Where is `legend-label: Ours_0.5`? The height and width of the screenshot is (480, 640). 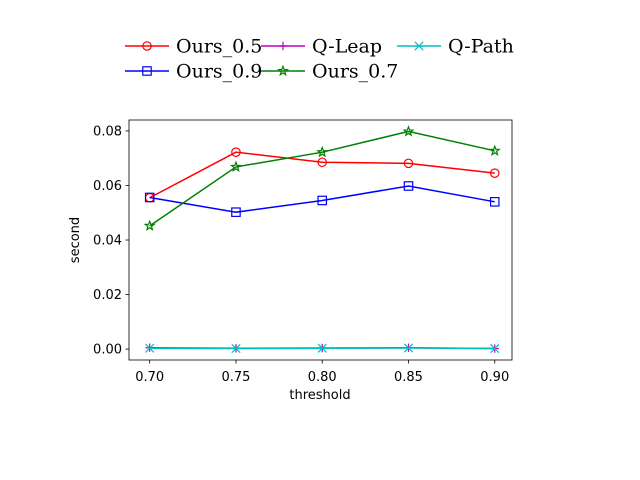
legend-label: Ours_0.5 is located at coordinates (219, 47).